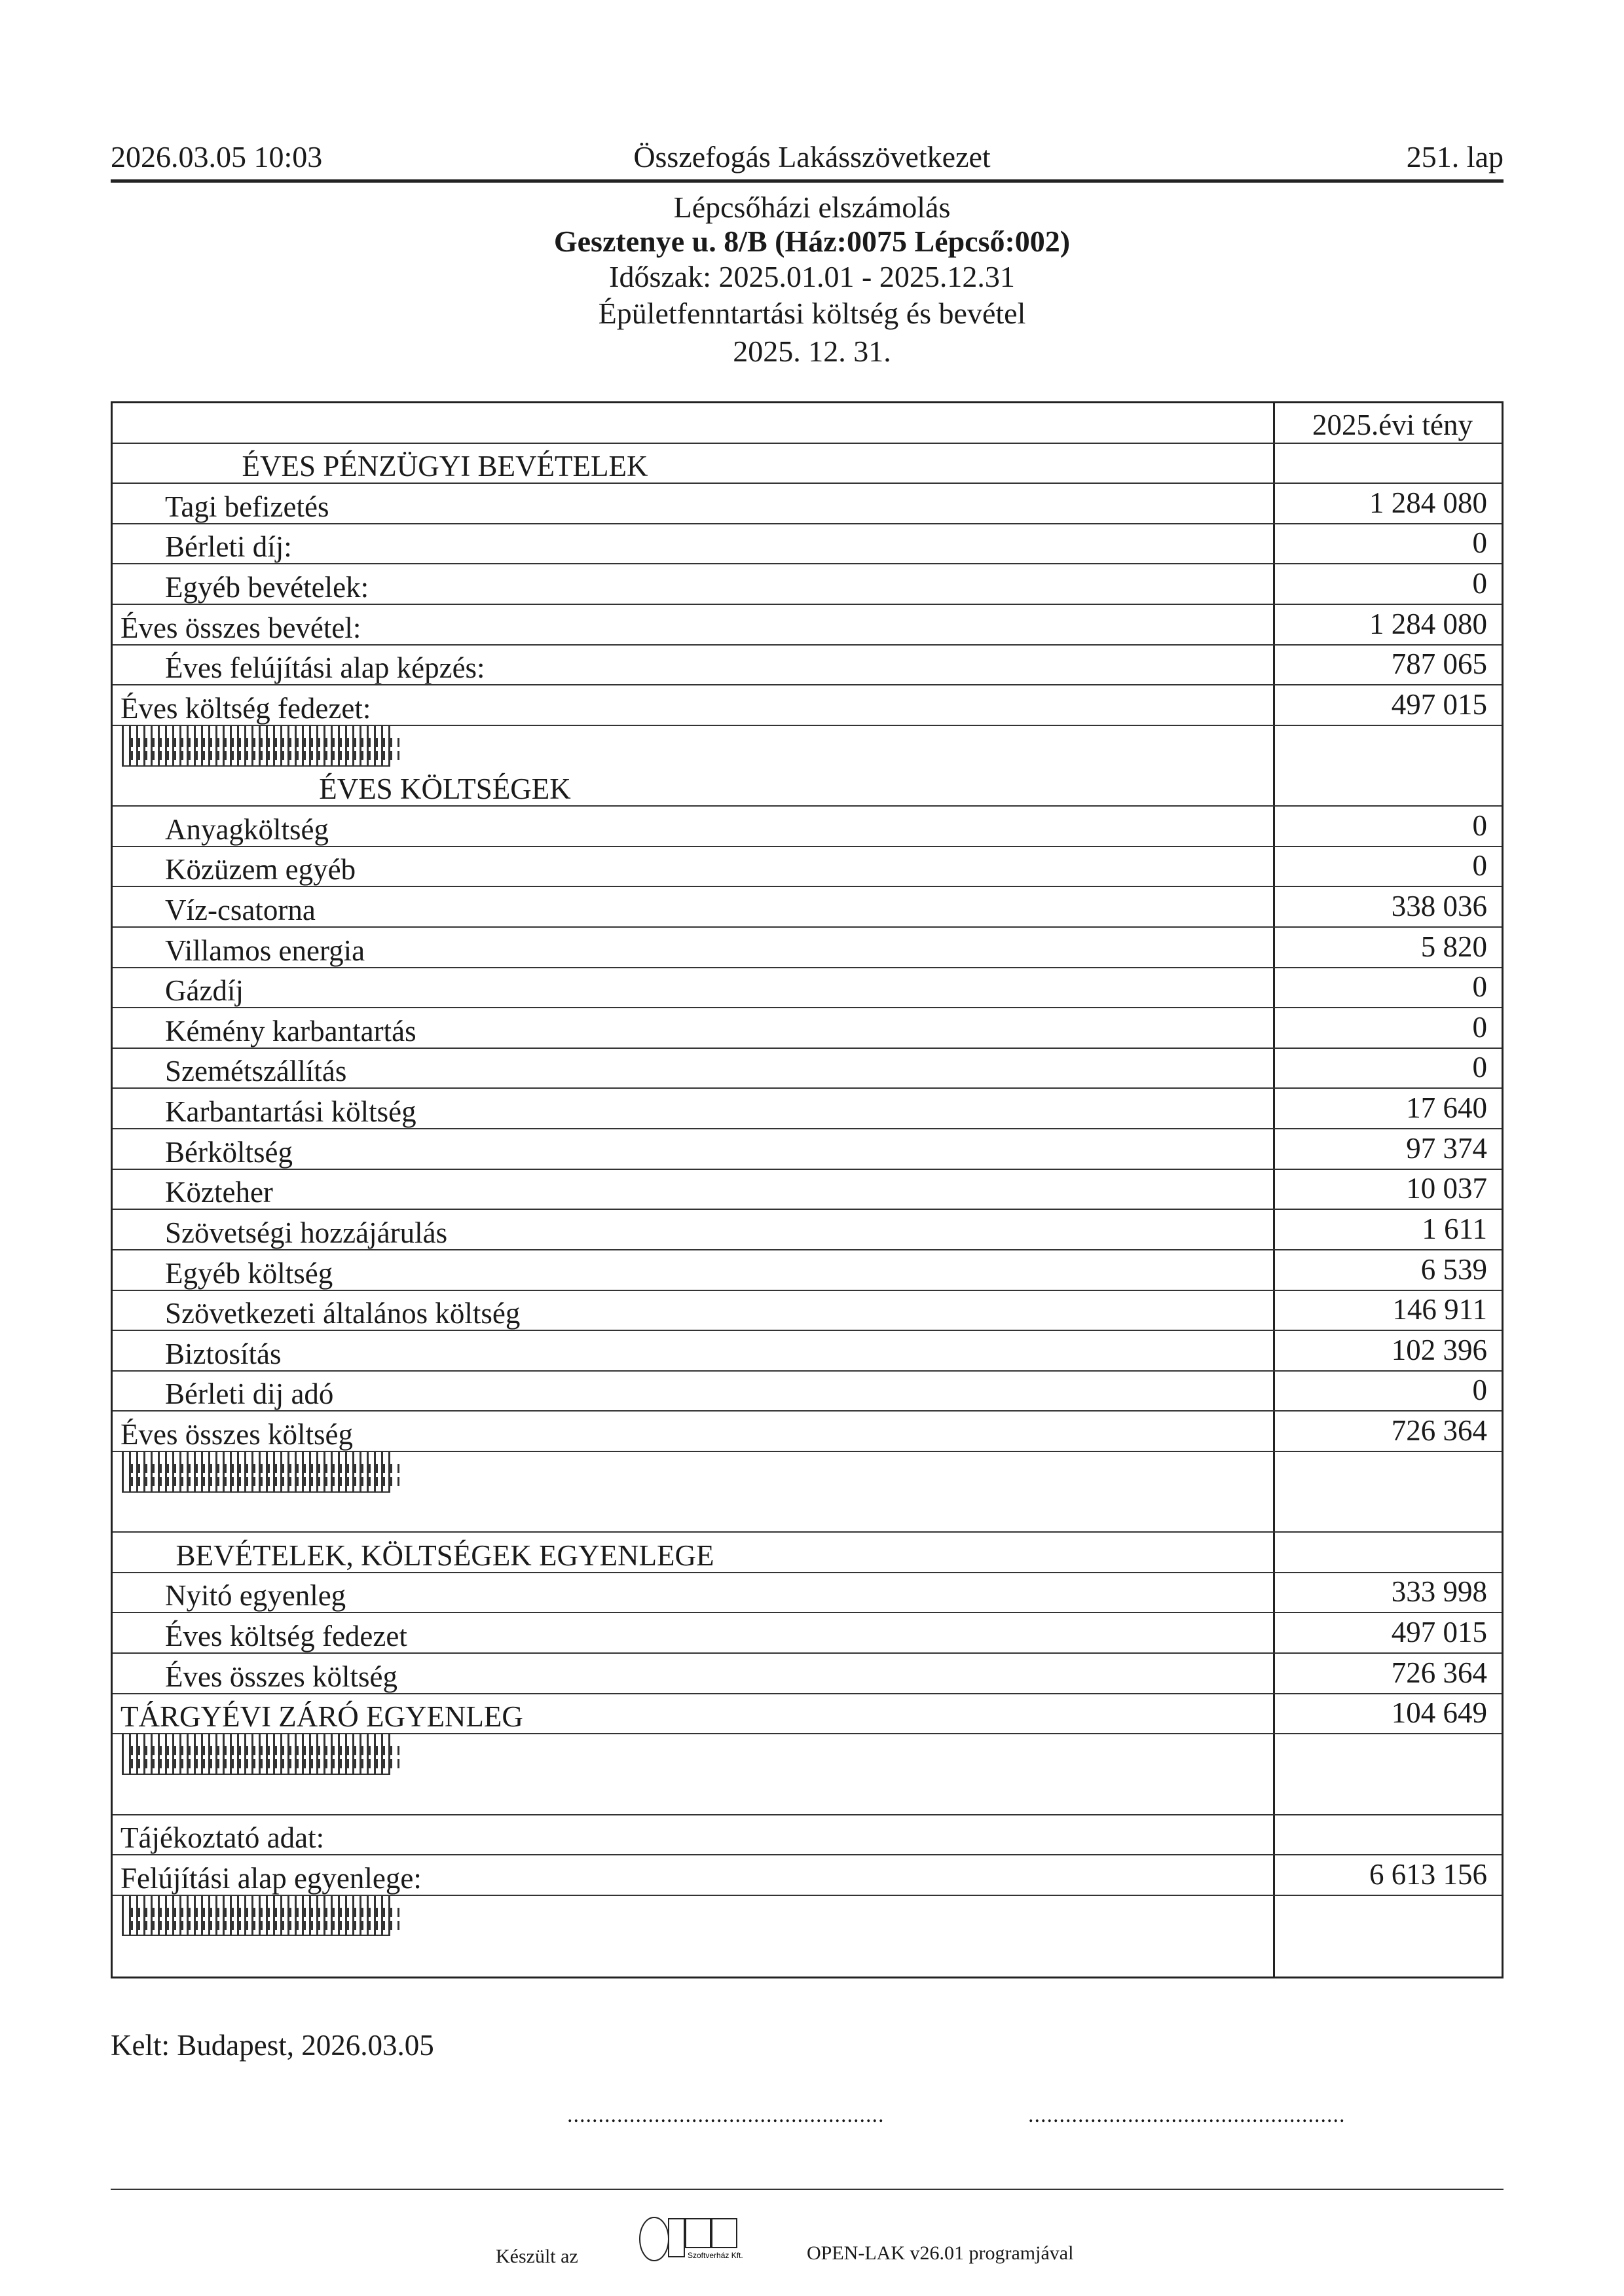 This screenshot has width=1624, height=2296. I want to click on table-row: Éves összes bevétel: 1 284 080, so click(807, 625).